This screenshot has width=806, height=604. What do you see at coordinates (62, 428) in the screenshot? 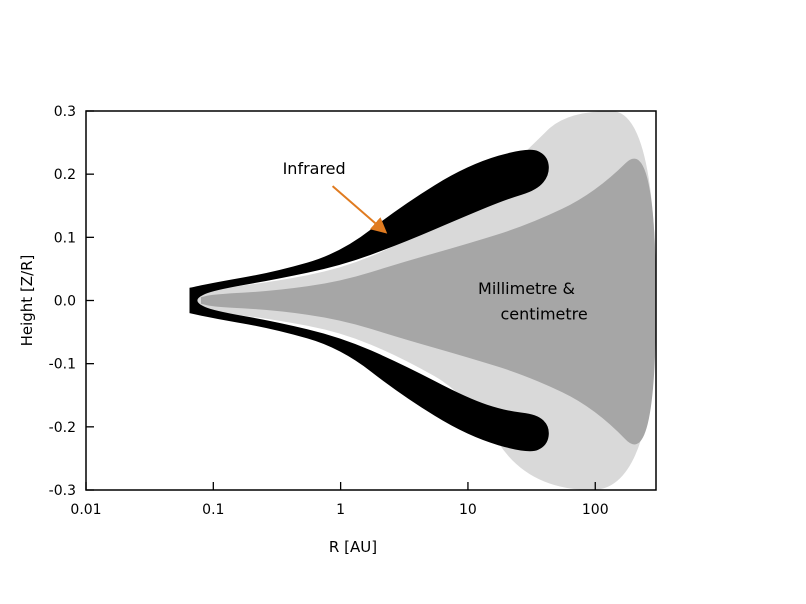
I see `y-tick-label: -0.2` at bounding box center [62, 428].